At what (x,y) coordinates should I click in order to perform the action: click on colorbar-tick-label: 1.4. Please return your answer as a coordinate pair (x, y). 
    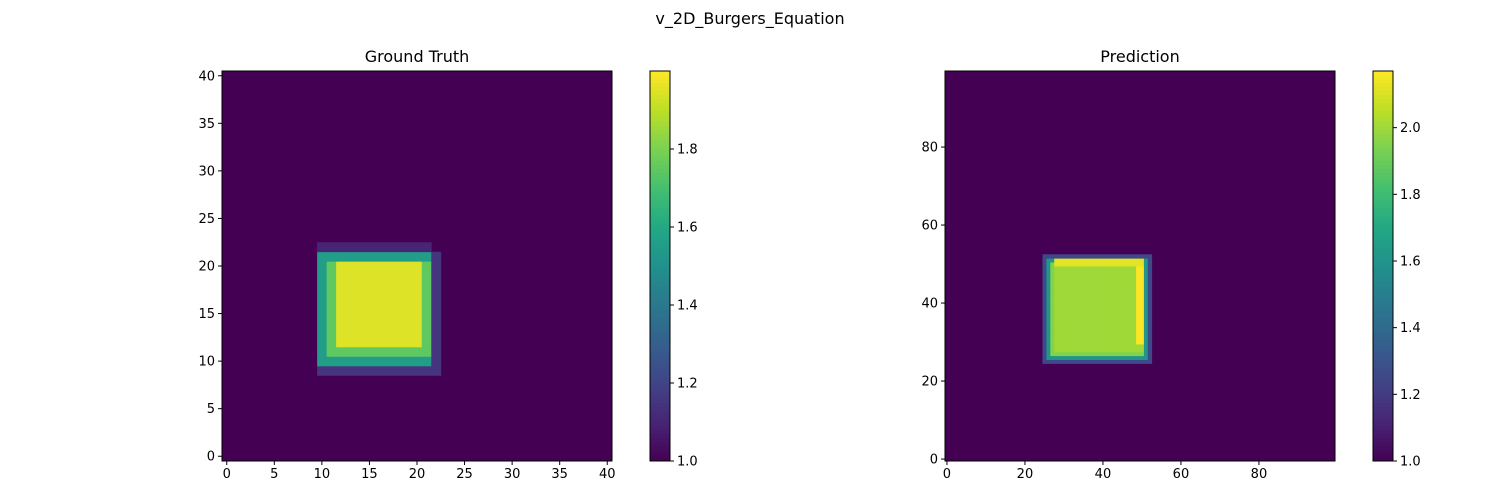
    Looking at the image, I should click on (1410, 328).